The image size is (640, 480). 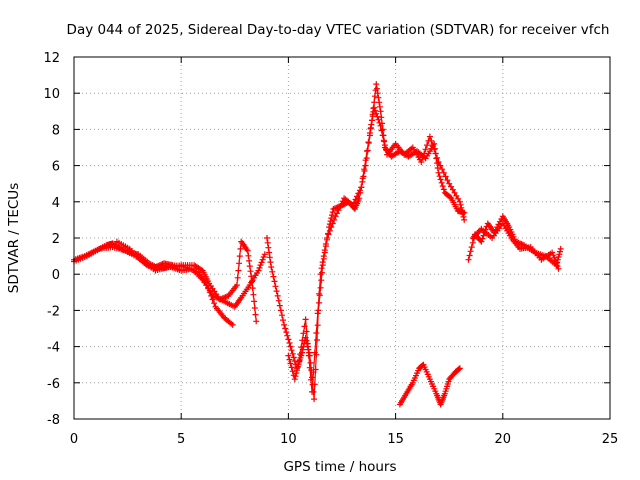 I want to click on series-low, so click(x=429, y=384).